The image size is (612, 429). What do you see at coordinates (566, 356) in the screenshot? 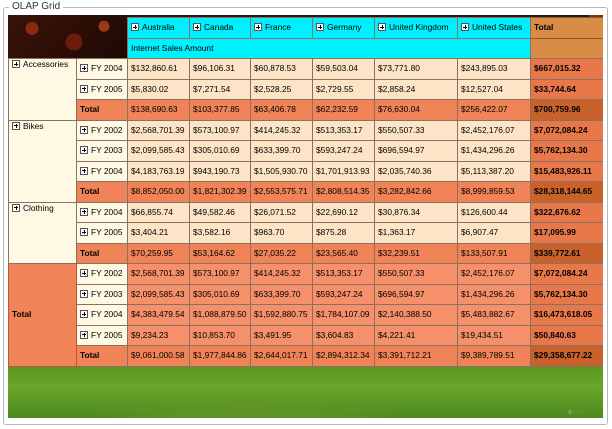
I see `subtotal-total-cell: $29,358,677.22` at bounding box center [566, 356].